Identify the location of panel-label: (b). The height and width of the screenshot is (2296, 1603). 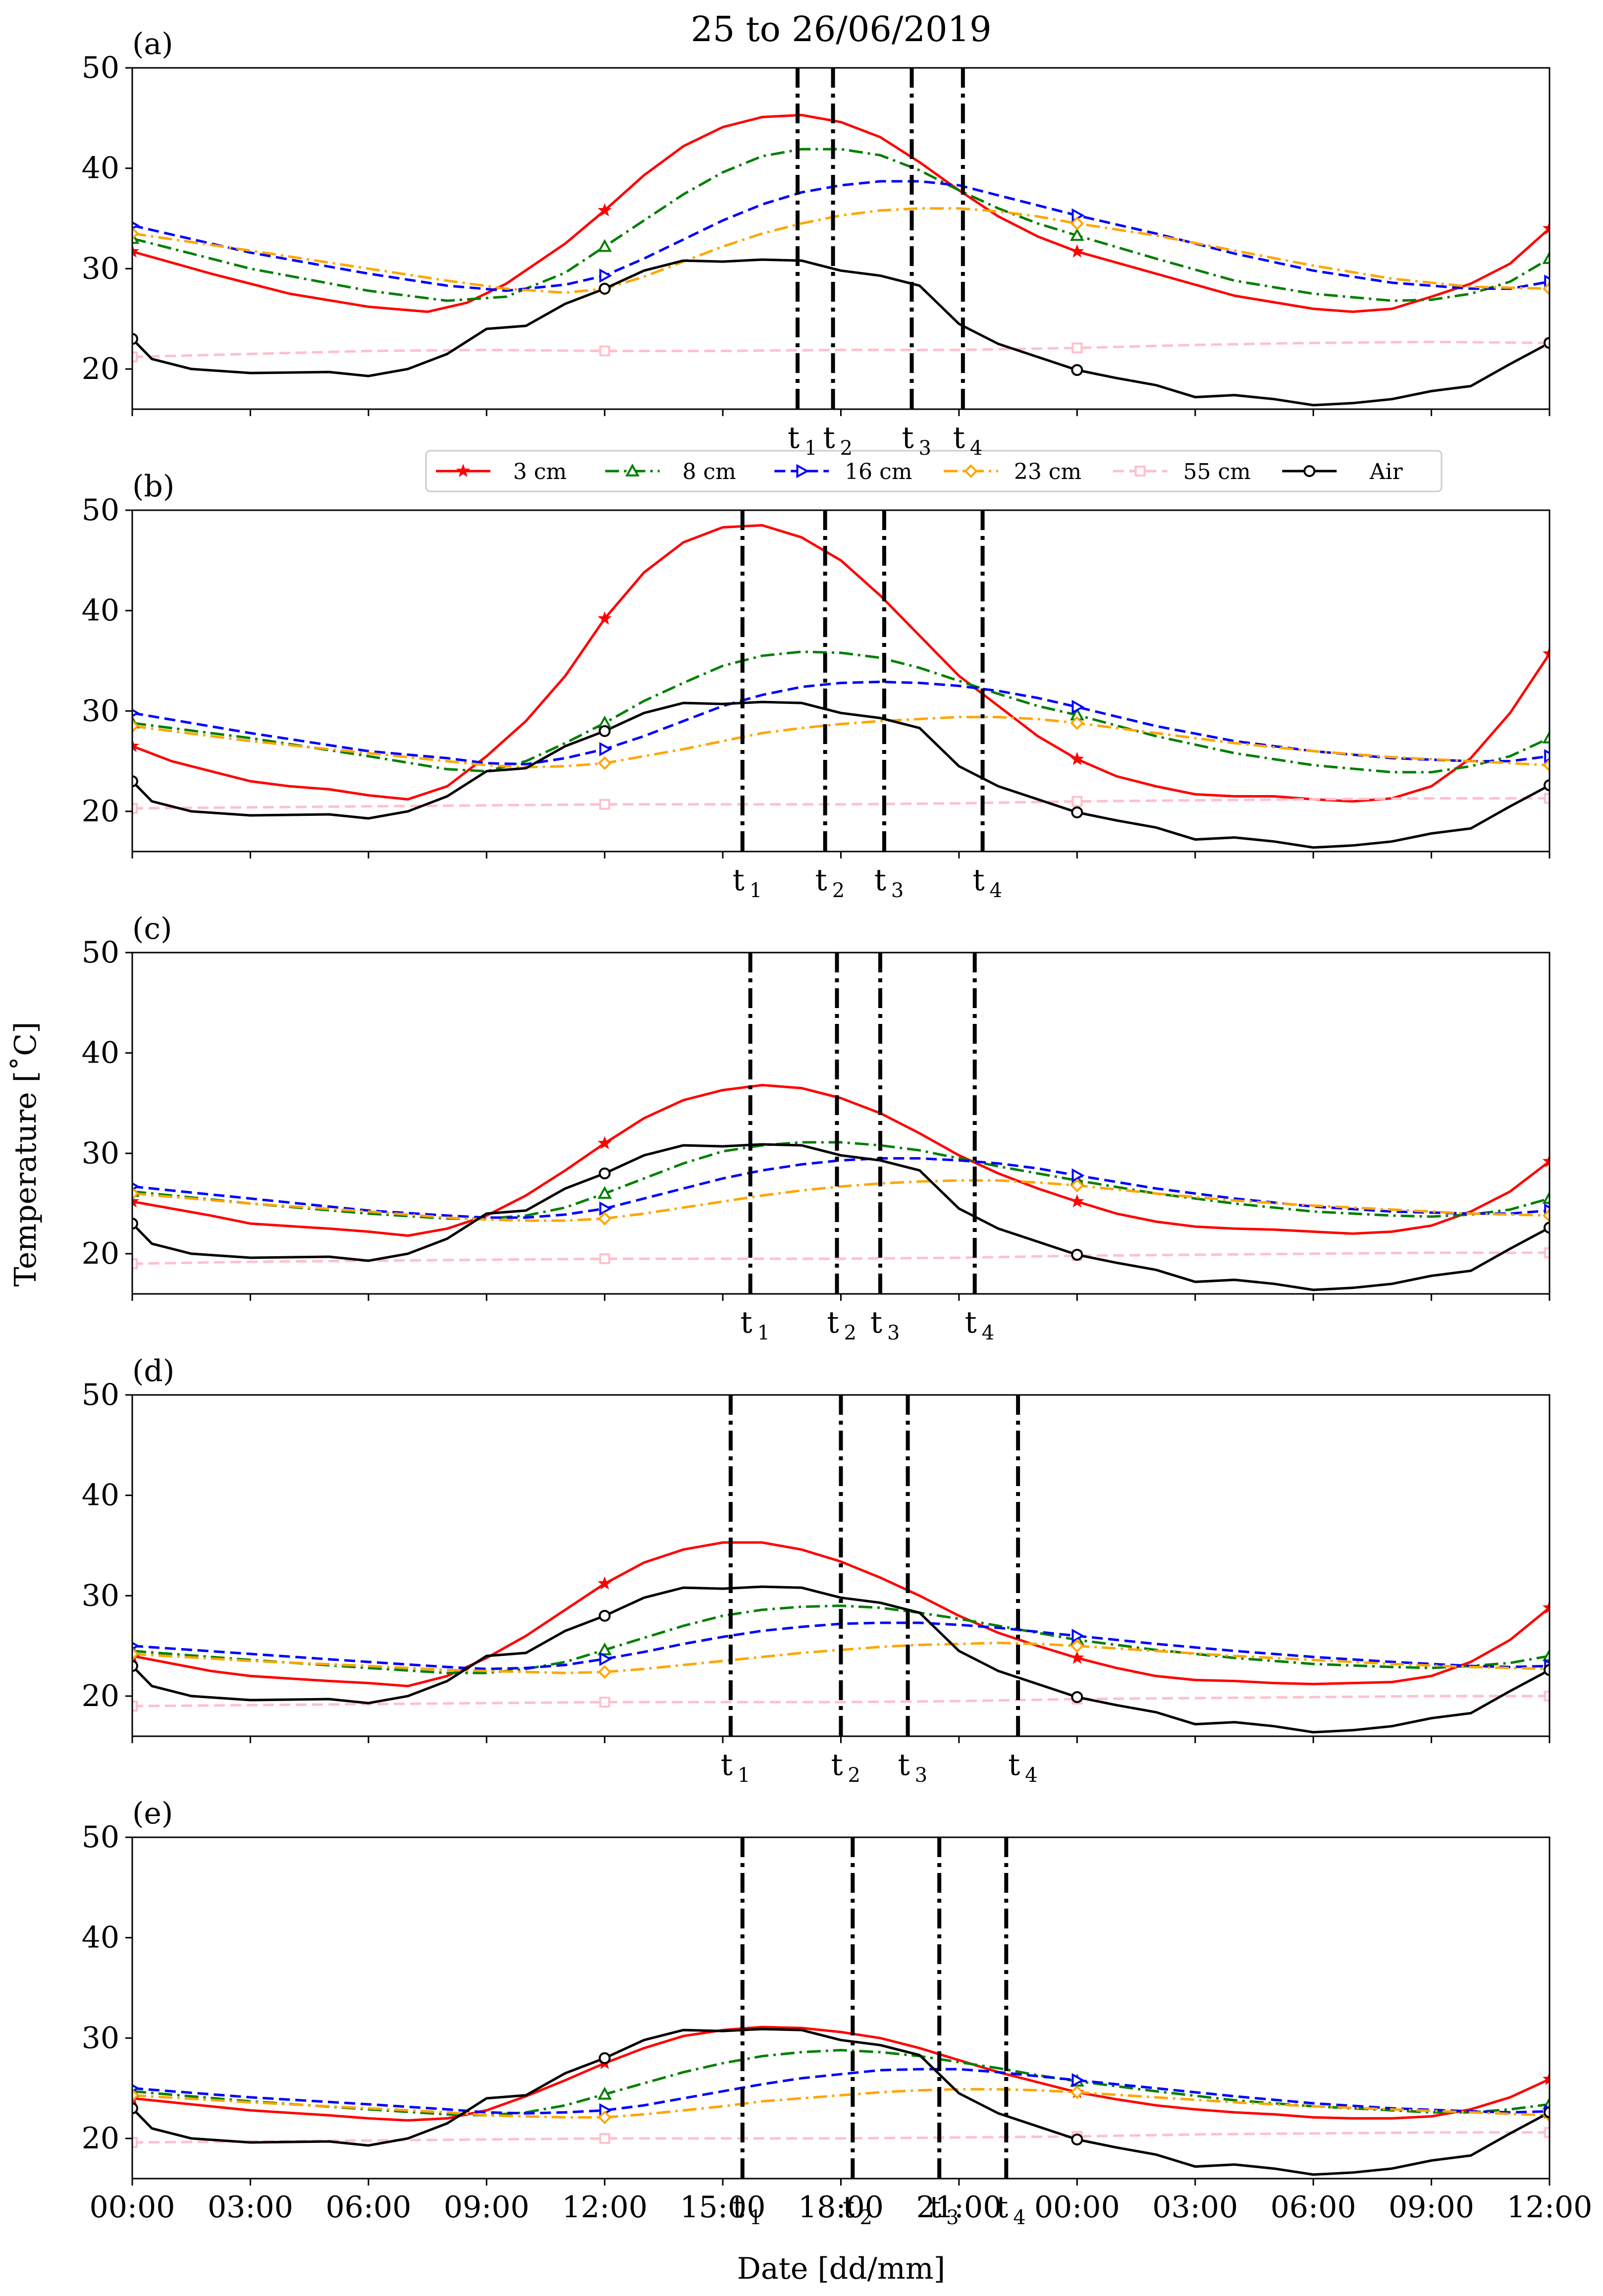
(153, 487).